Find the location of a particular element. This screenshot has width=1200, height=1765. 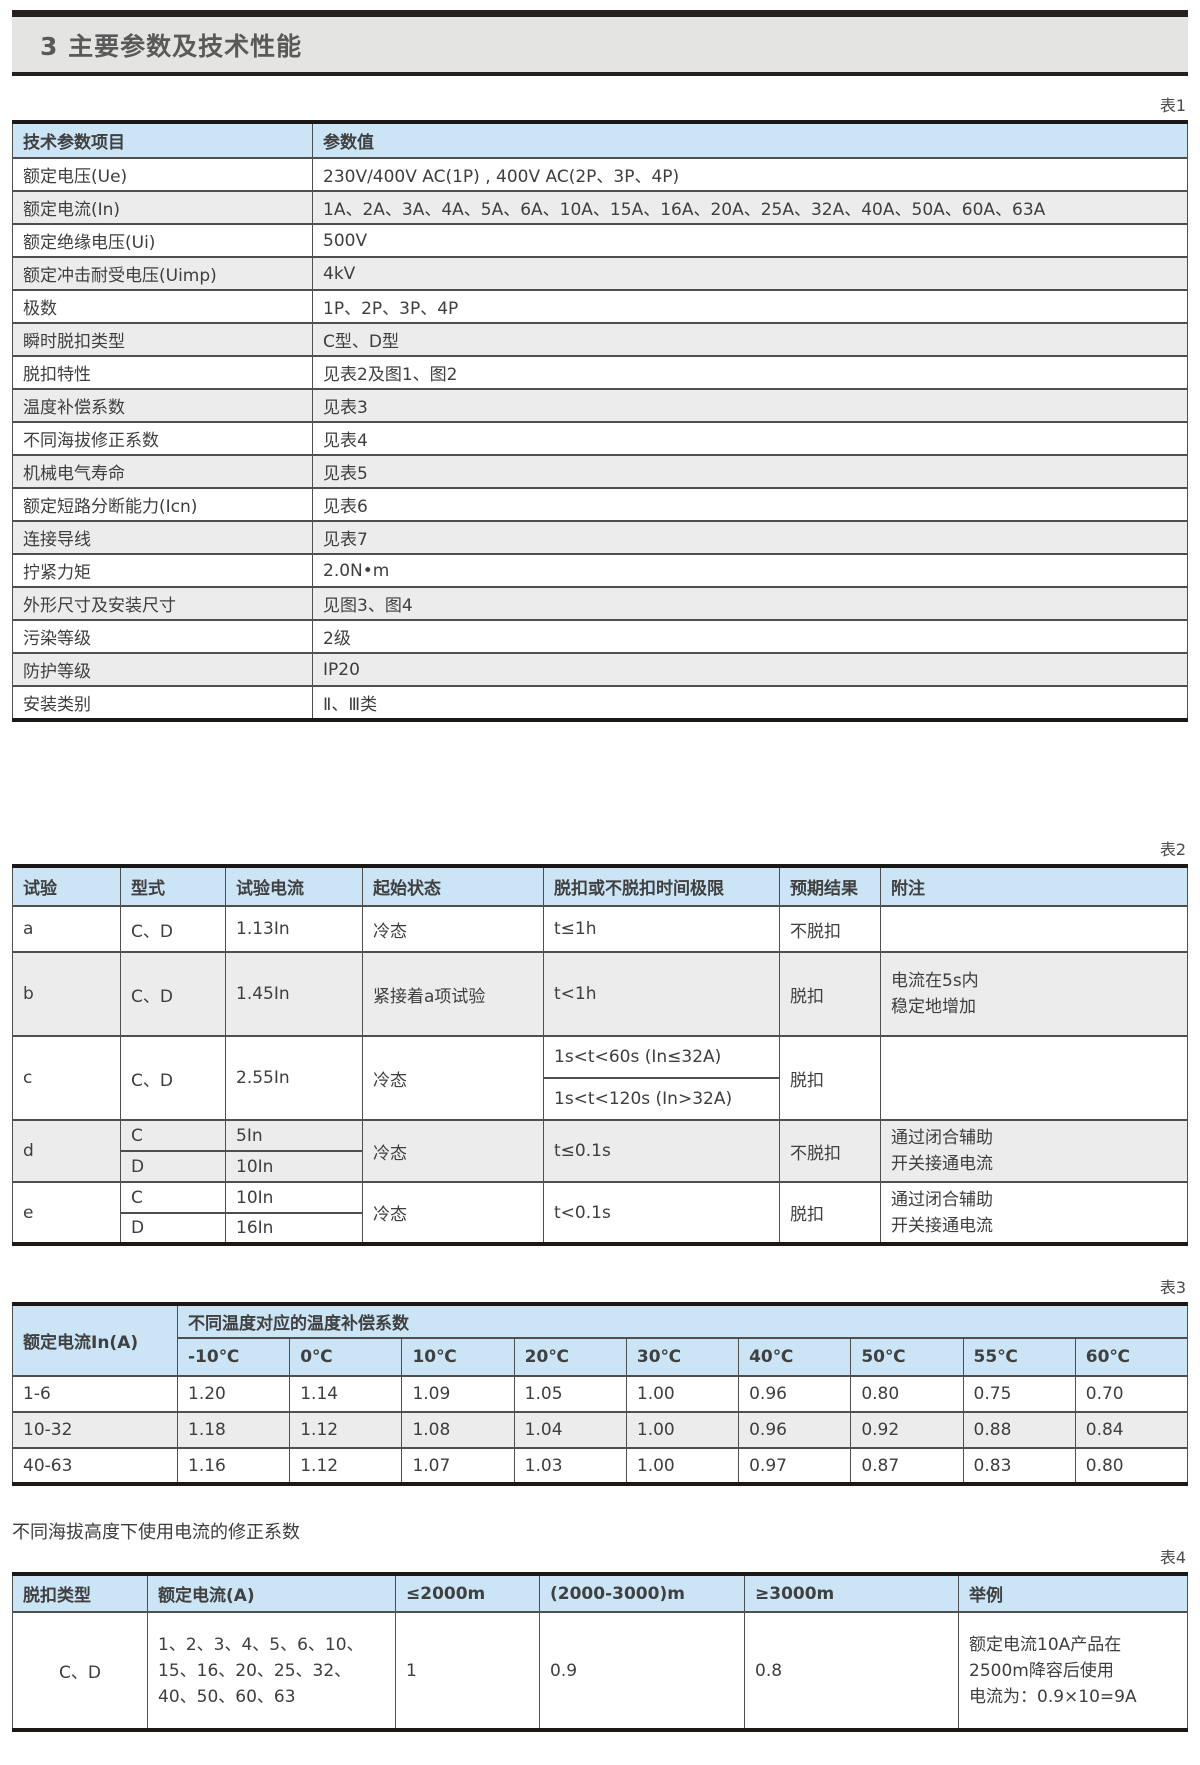

current-cell: 1.13In is located at coordinates (294, 929).